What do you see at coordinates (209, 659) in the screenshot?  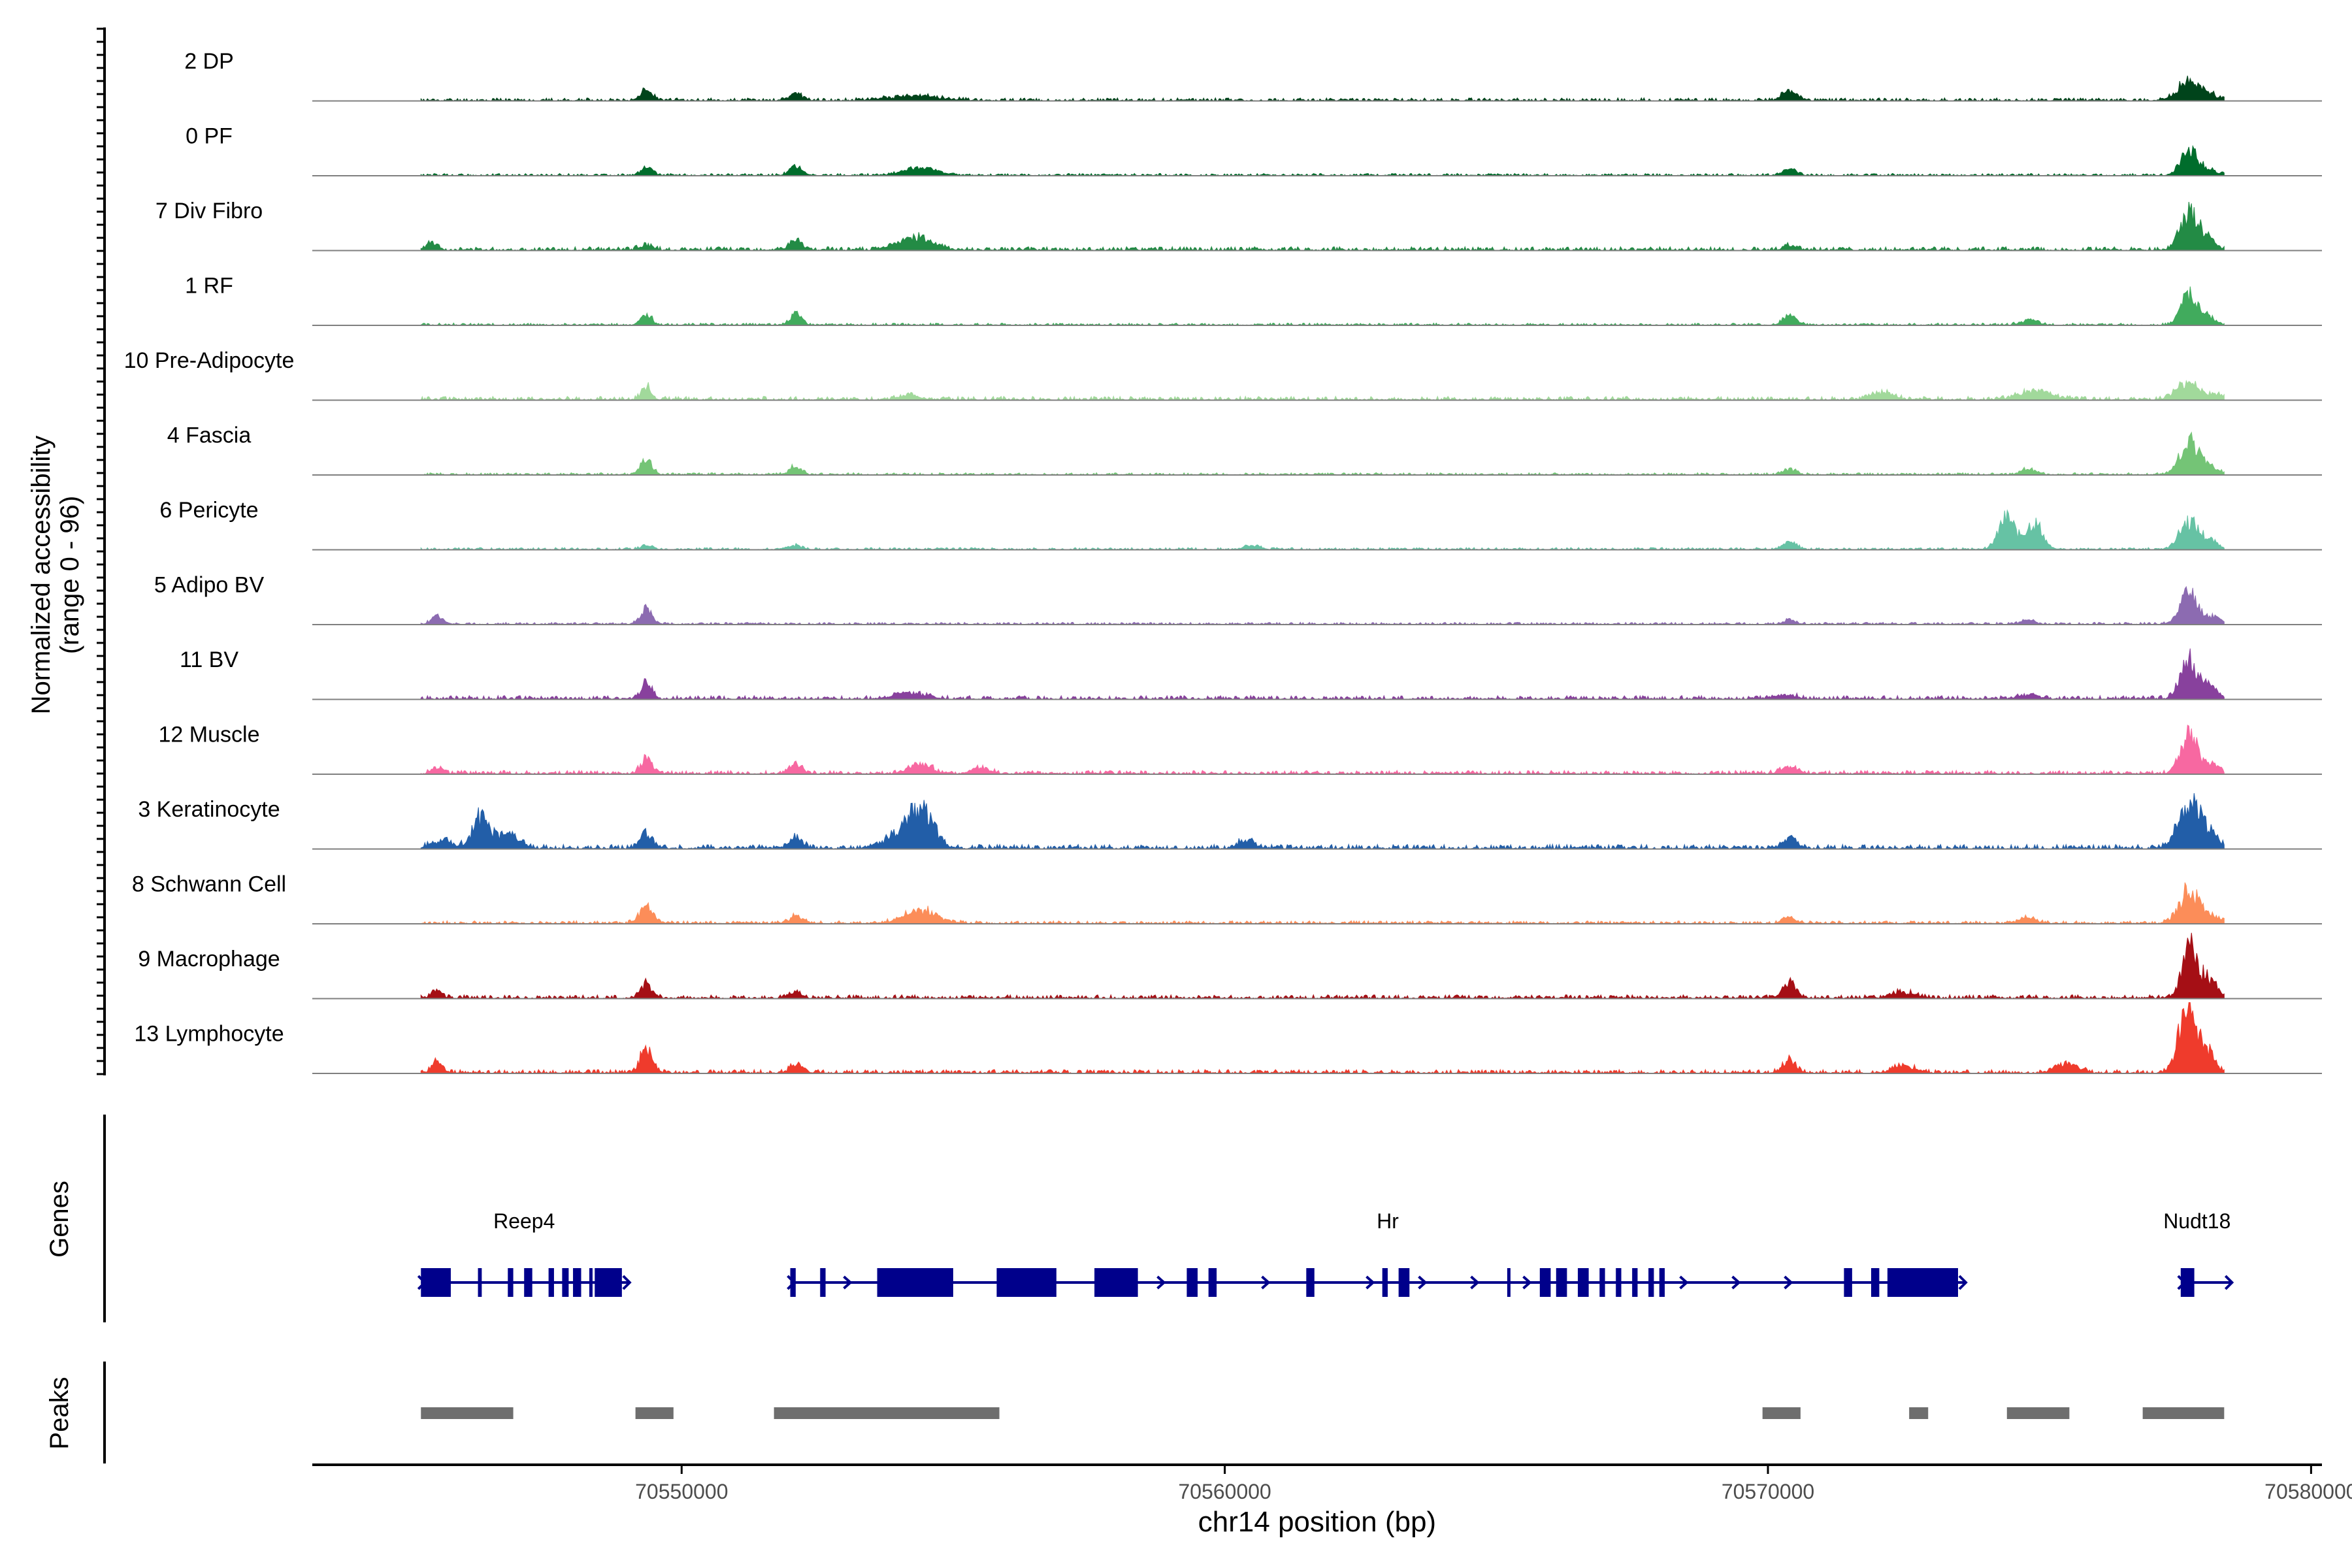 I see `track-label: 11 BV` at bounding box center [209, 659].